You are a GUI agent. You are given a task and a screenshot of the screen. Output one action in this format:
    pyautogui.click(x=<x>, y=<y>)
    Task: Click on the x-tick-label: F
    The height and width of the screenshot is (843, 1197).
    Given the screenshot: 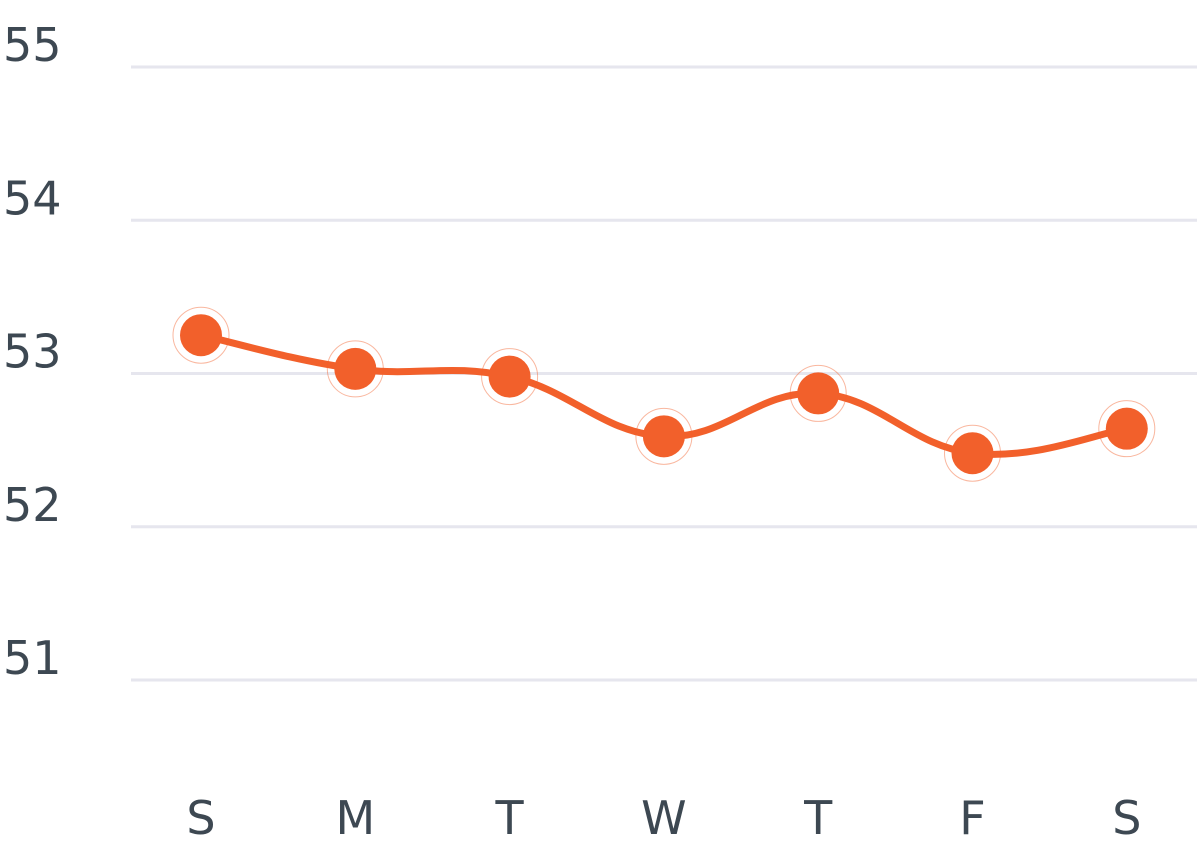 What is the action you would take?
    pyautogui.click(x=972, y=817)
    